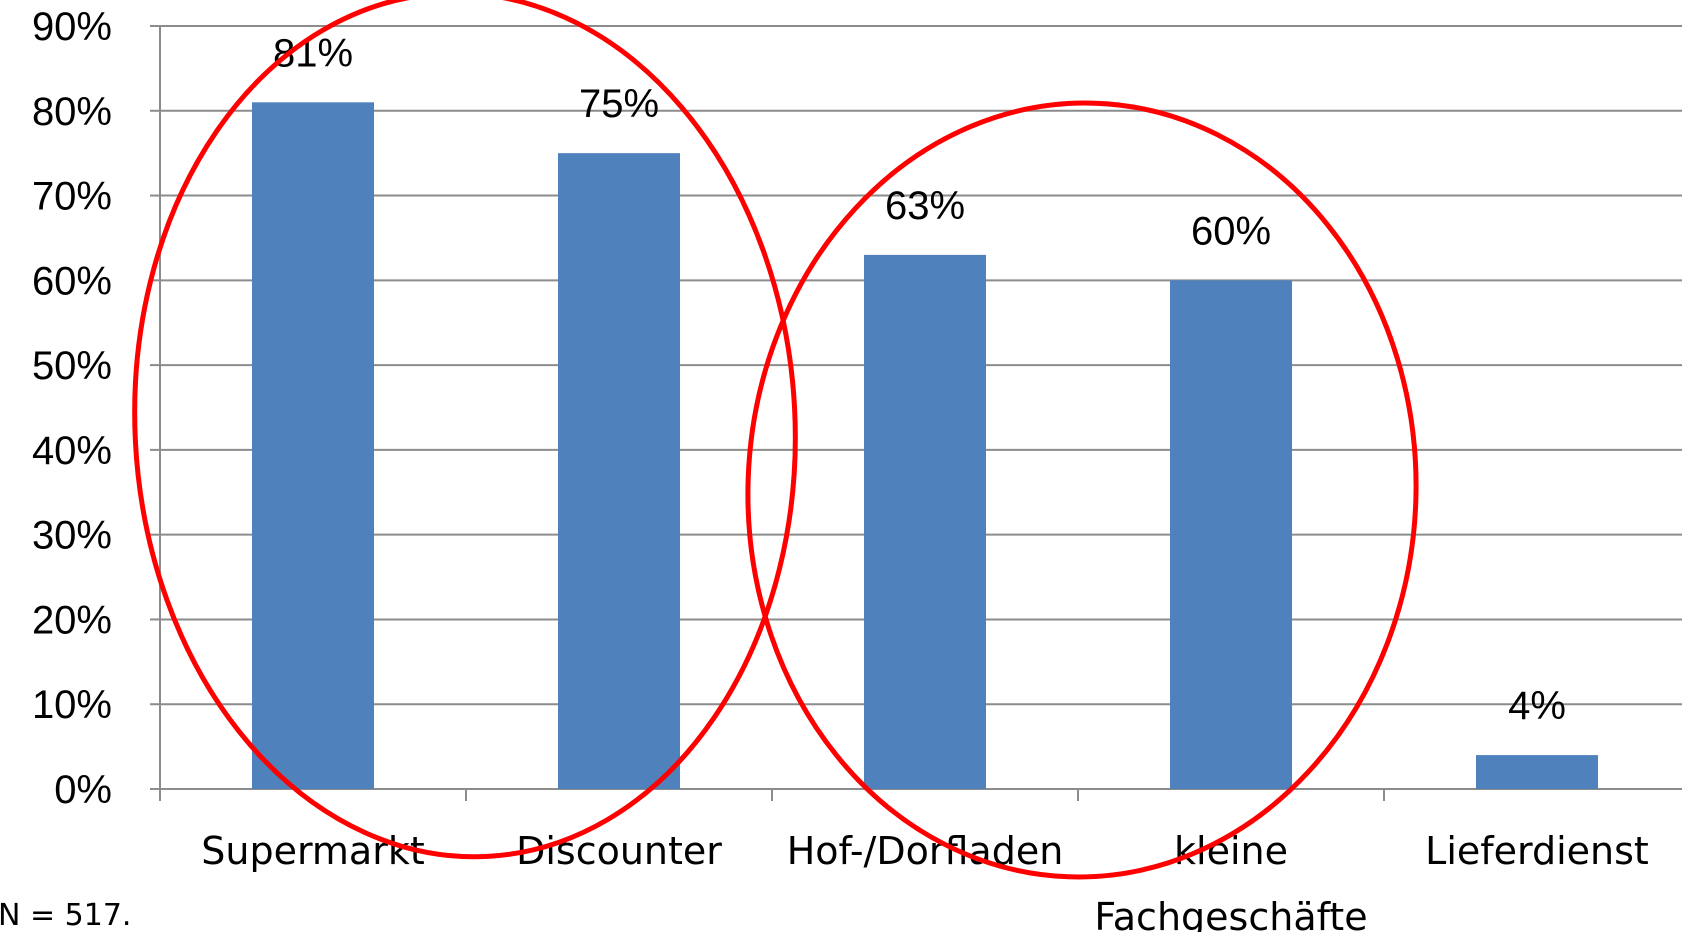 This screenshot has width=1682, height=932. Describe the element at coordinates (72, 281) in the screenshot. I see `y-tick-label: 60%` at that location.